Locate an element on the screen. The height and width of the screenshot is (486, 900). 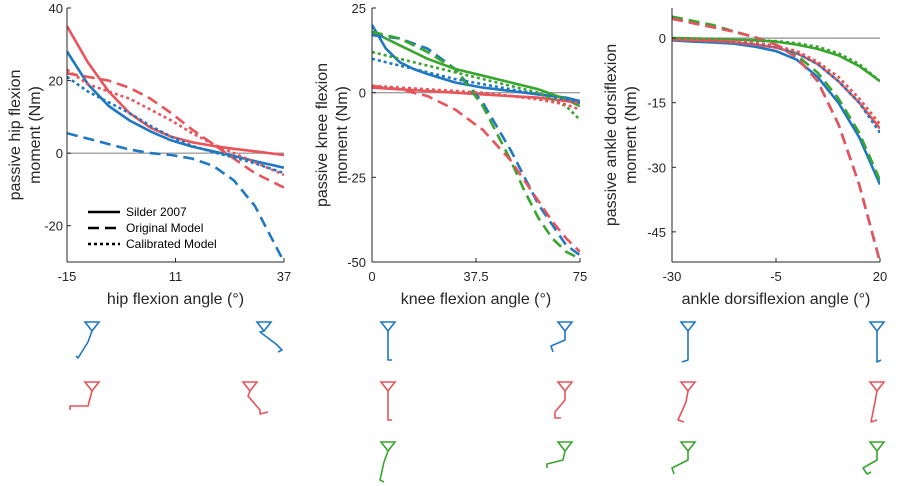
y-tick-label: -25 is located at coordinates (356, 177).